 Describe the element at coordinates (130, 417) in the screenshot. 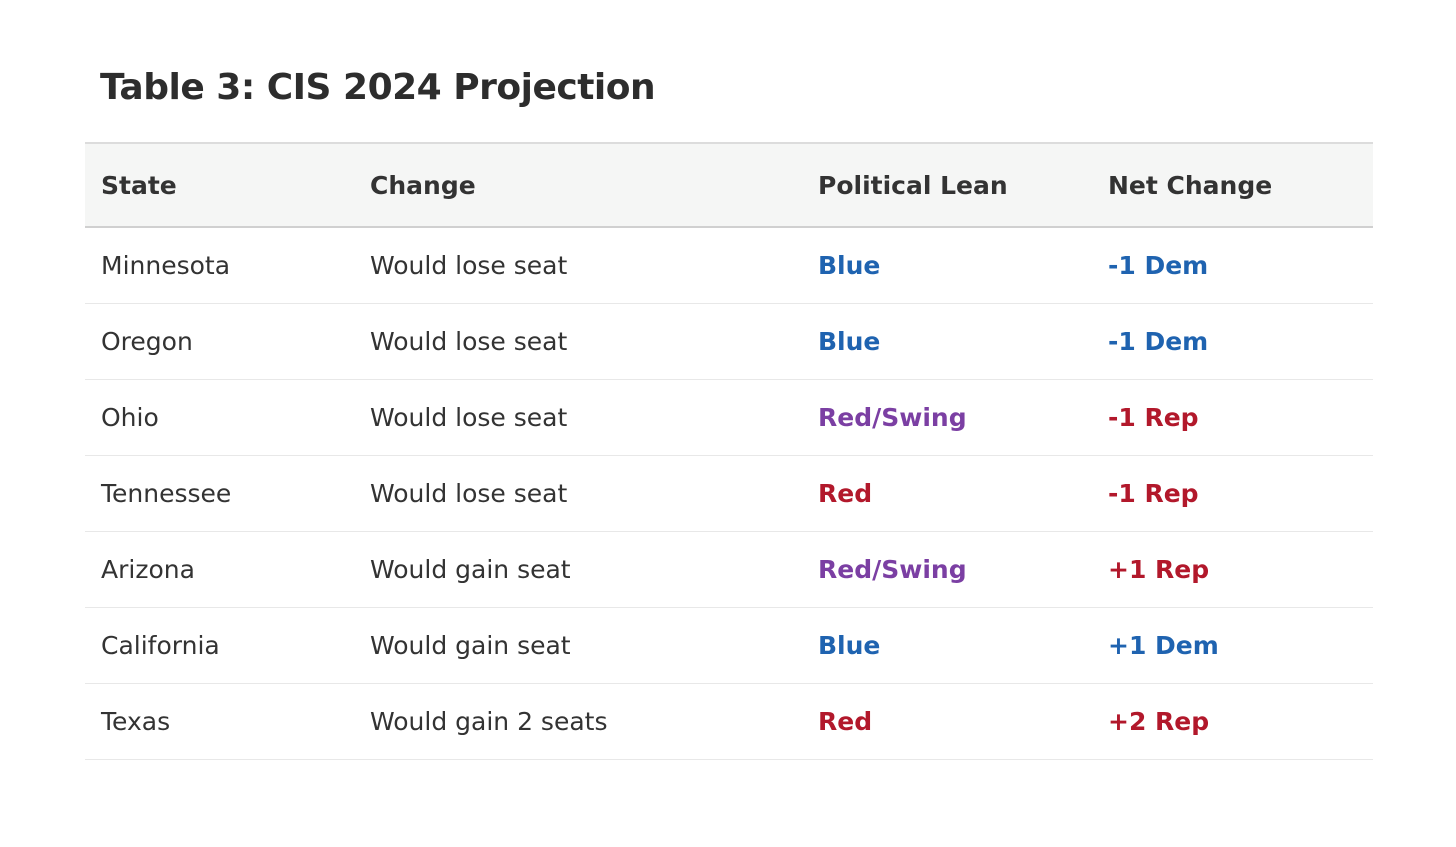

I see `state-cell: Ohio` at that location.